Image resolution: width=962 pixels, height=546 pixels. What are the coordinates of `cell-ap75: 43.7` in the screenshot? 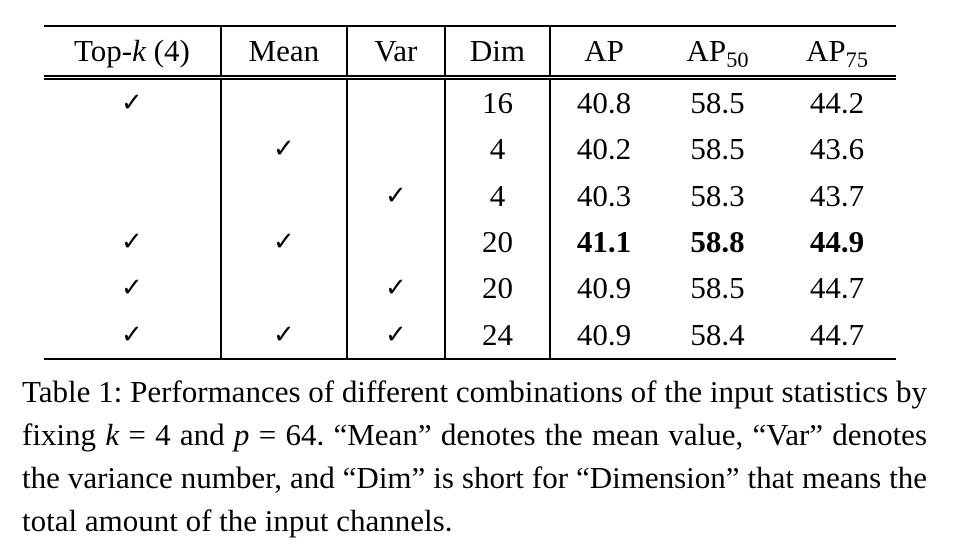 It's located at (837, 195).